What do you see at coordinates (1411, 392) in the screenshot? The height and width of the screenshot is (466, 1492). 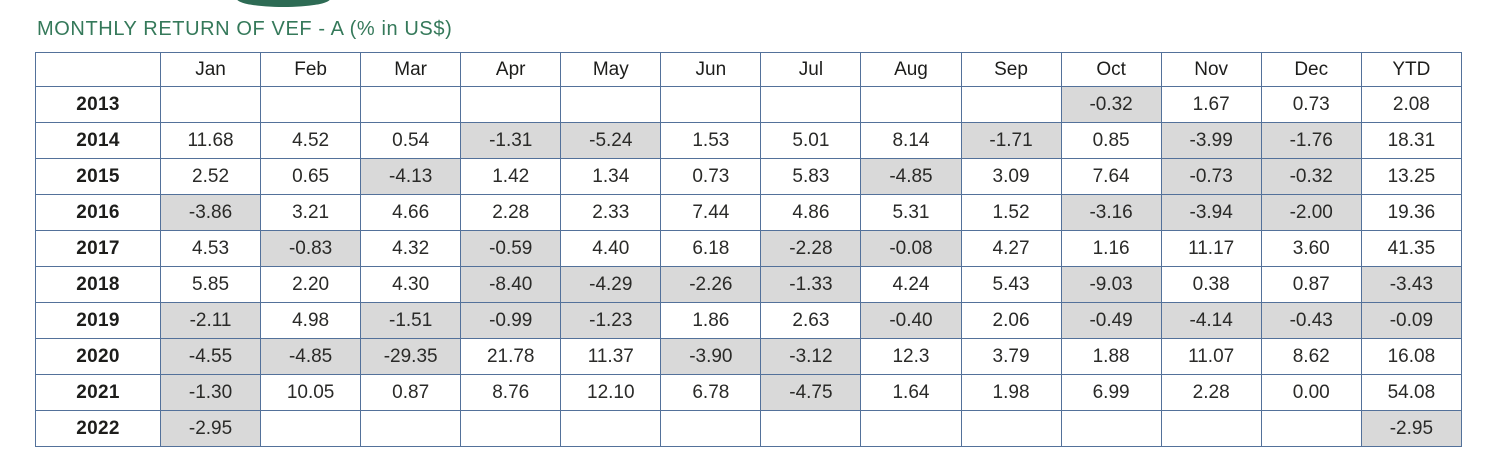 I see `value-cell: 54.08` at bounding box center [1411, 392].